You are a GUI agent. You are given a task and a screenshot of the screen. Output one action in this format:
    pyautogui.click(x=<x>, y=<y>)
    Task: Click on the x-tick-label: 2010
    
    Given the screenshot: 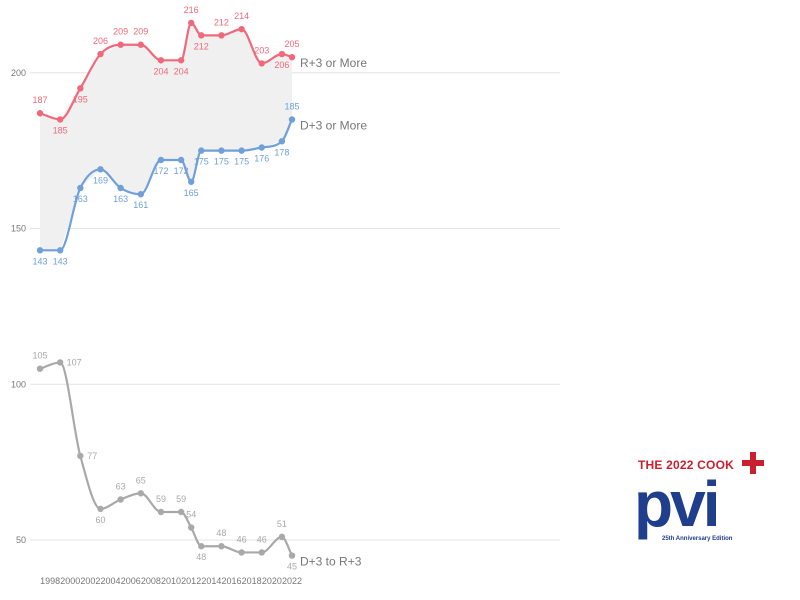 What is the action you would take?
    pyautogui.click(x=171, y=581)
    